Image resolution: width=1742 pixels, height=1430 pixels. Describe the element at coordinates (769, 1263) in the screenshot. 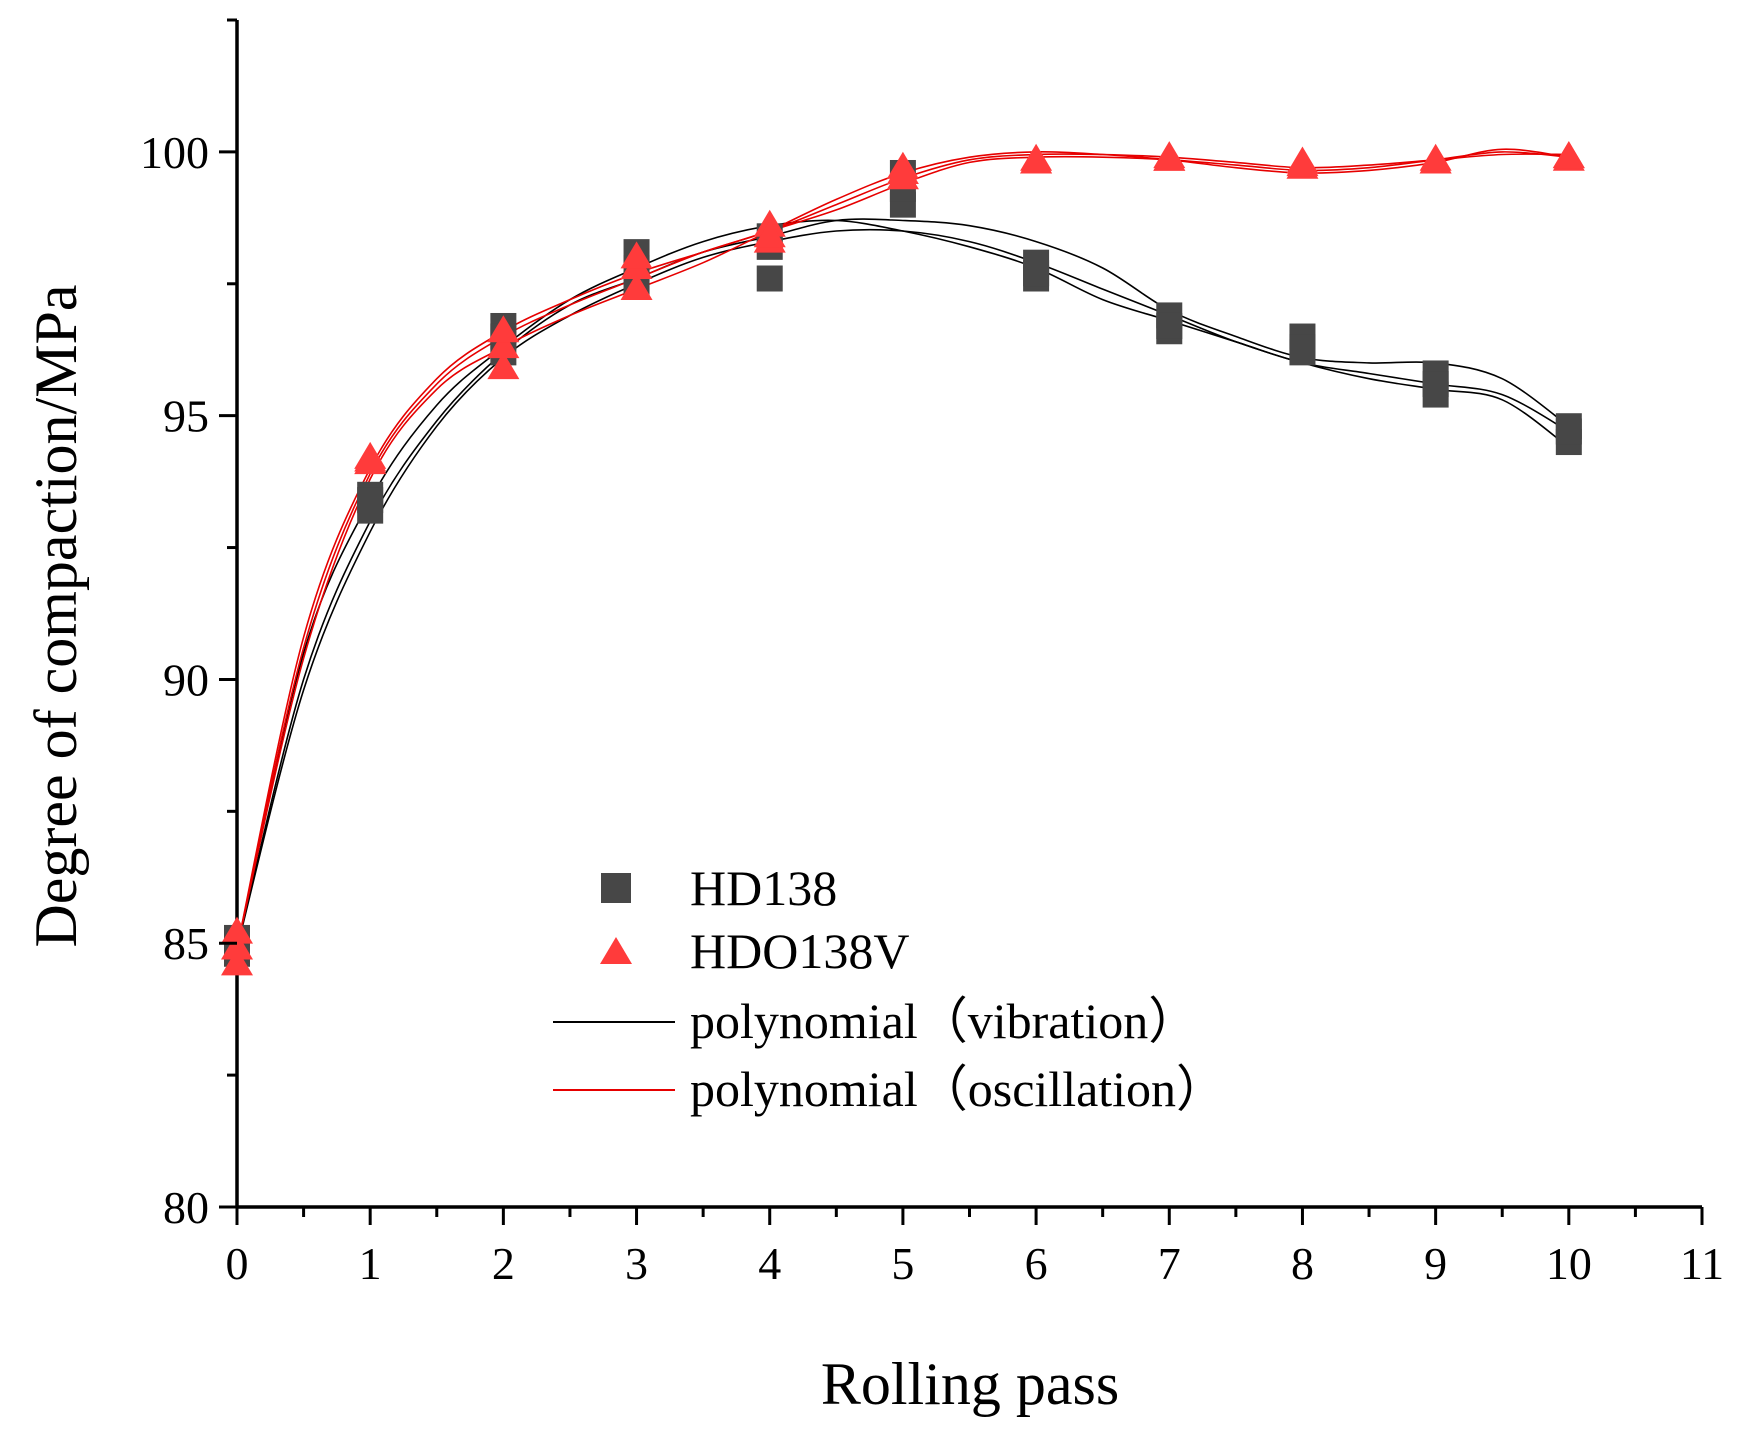

I see `x-tick-label: 4` at that location.